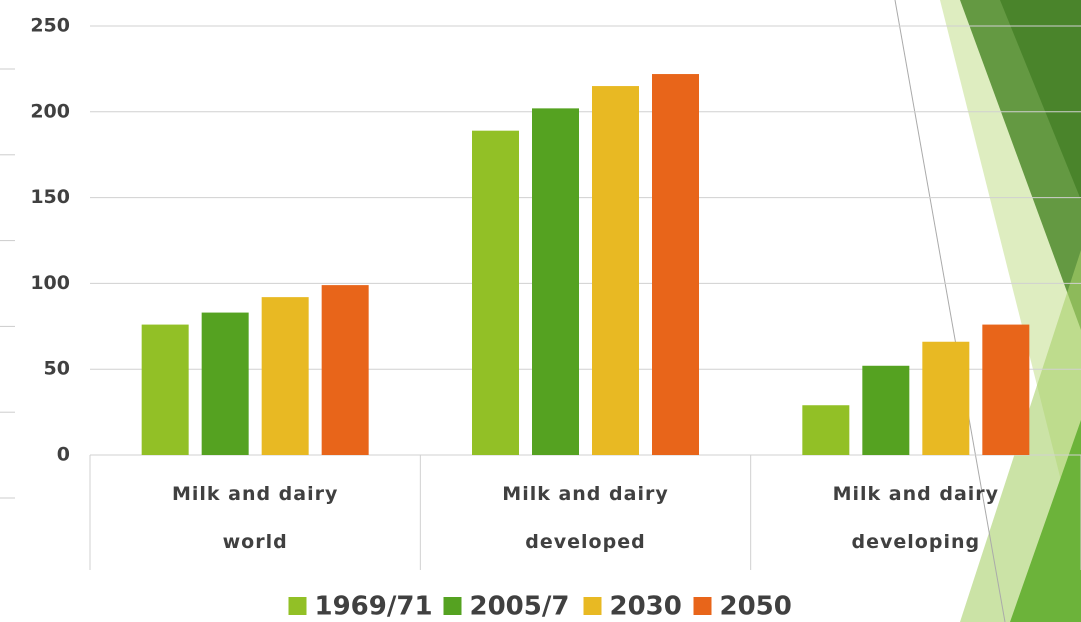  Describe the element at coordinates (57, 369) in the screenshot. I see `y-tick-label: 50` at that location.